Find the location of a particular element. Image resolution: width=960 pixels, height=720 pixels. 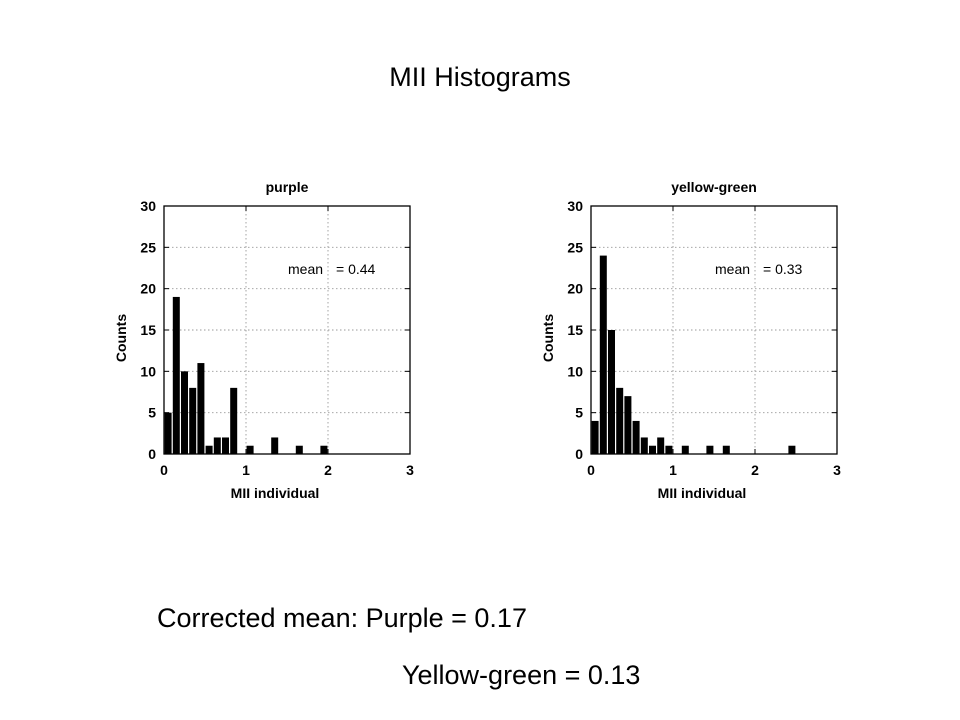

purple-mean-value: = 0.44 is located at coordinates (356, 269).